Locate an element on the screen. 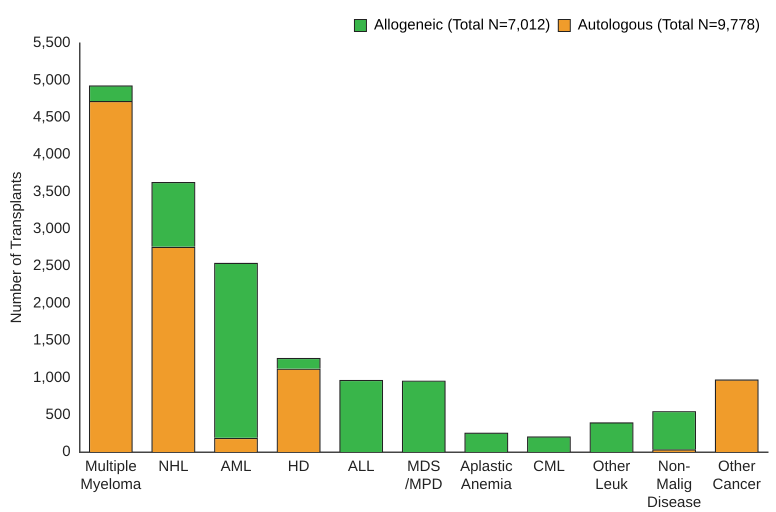 This screenshot has width=776, height=512. y-axis-title: Number of Transplants is located at coordinates (17, 248).